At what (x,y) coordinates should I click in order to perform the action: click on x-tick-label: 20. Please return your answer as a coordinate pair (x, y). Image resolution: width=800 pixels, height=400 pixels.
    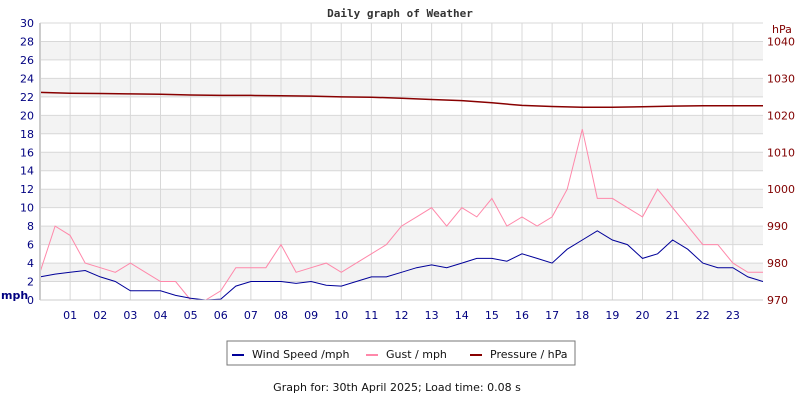
    Looking at the image, I should click on (643, 315).